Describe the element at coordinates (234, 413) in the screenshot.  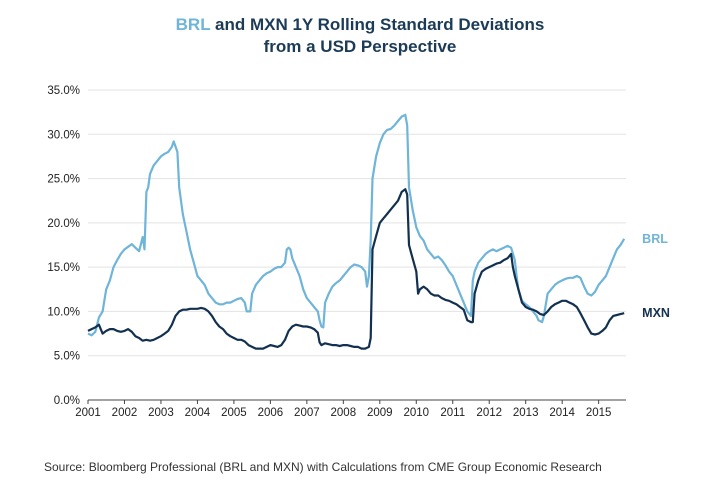
I see `x-tick-label: 2005` at that location.